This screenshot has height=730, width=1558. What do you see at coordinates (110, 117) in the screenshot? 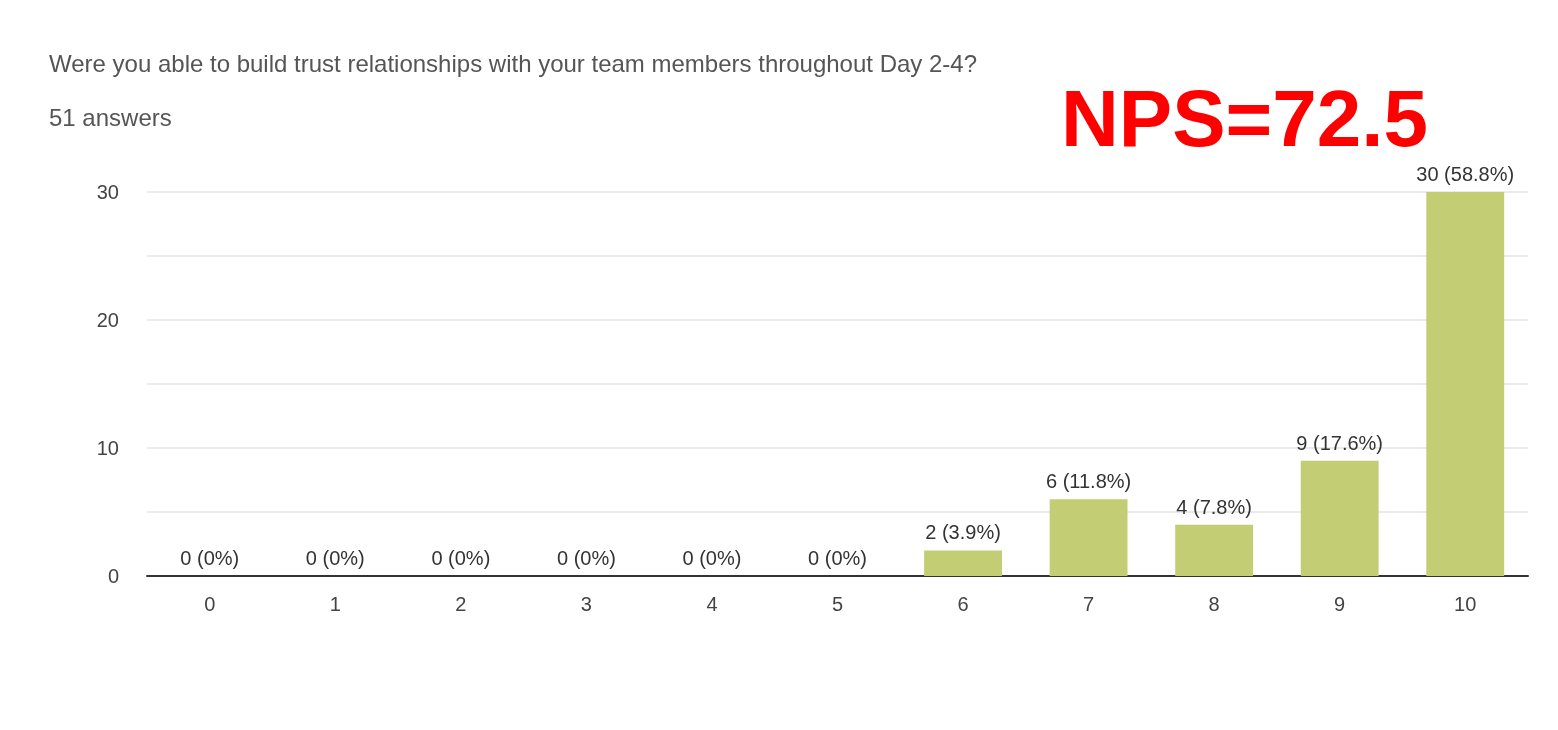
I see `chart-subtitle: 51 answers` at bounding box center [110, 117].